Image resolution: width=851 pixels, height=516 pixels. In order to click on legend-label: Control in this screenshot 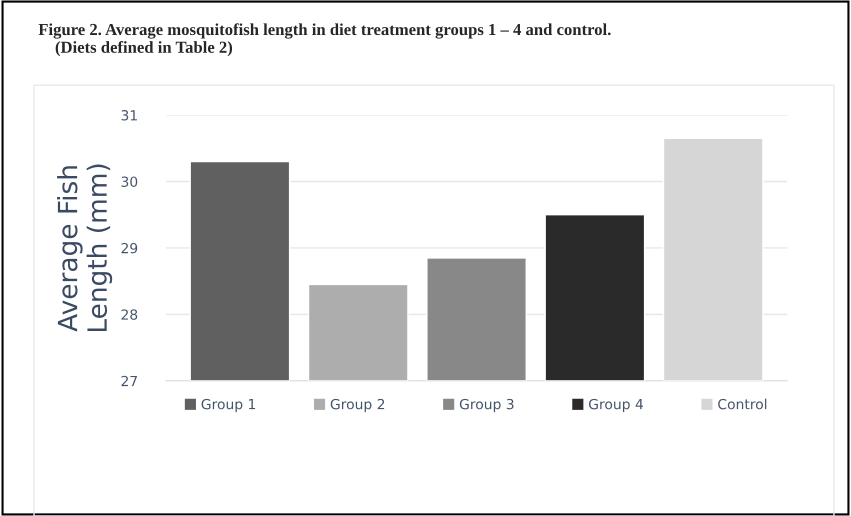, I will do `click(742, 404)`.